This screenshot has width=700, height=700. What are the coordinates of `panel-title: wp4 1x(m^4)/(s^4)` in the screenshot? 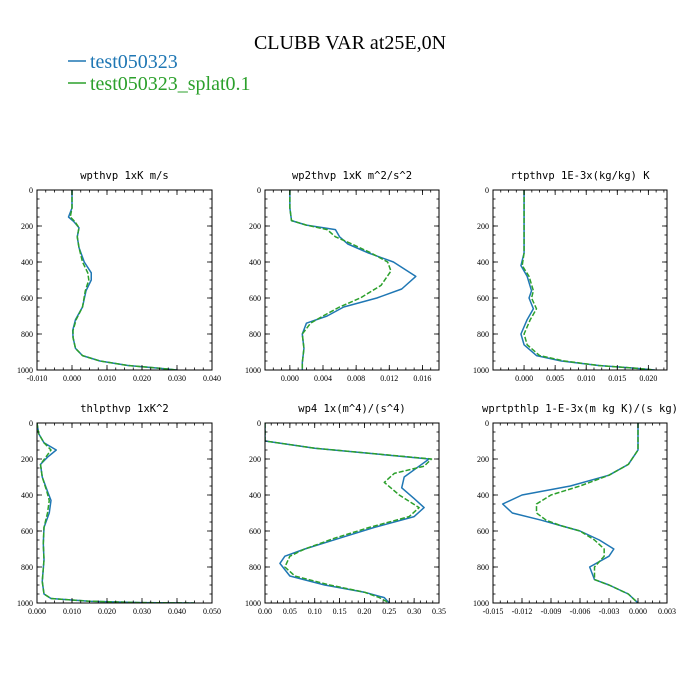 It's located at (351, 409).